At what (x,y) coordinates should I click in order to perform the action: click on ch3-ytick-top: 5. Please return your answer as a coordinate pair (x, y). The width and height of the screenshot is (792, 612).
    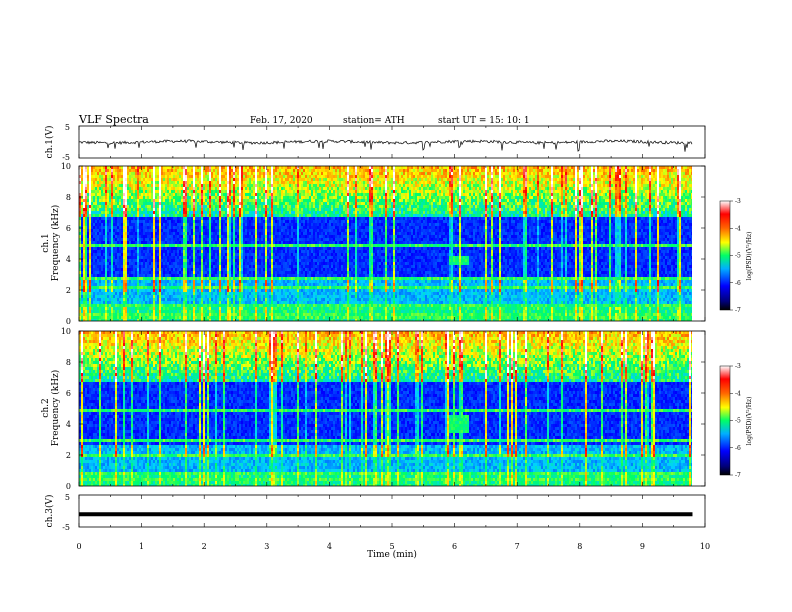
    Looking at the image, I should click on (67, 497).